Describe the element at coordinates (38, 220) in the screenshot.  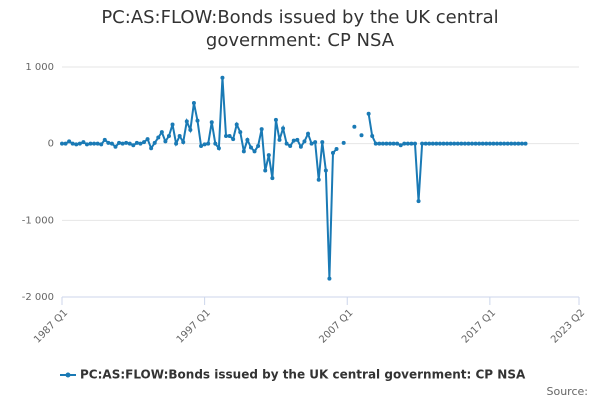
I see `y-tick-label: -1 000` at that location.